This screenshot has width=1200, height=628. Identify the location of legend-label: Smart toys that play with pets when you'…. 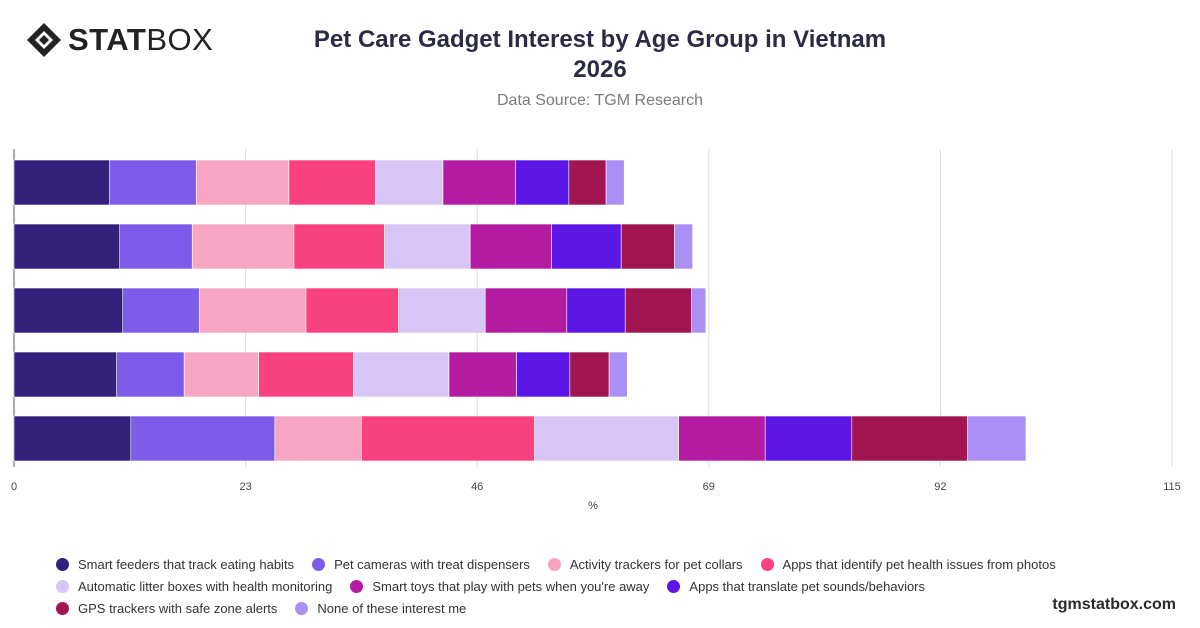
(511, 586).